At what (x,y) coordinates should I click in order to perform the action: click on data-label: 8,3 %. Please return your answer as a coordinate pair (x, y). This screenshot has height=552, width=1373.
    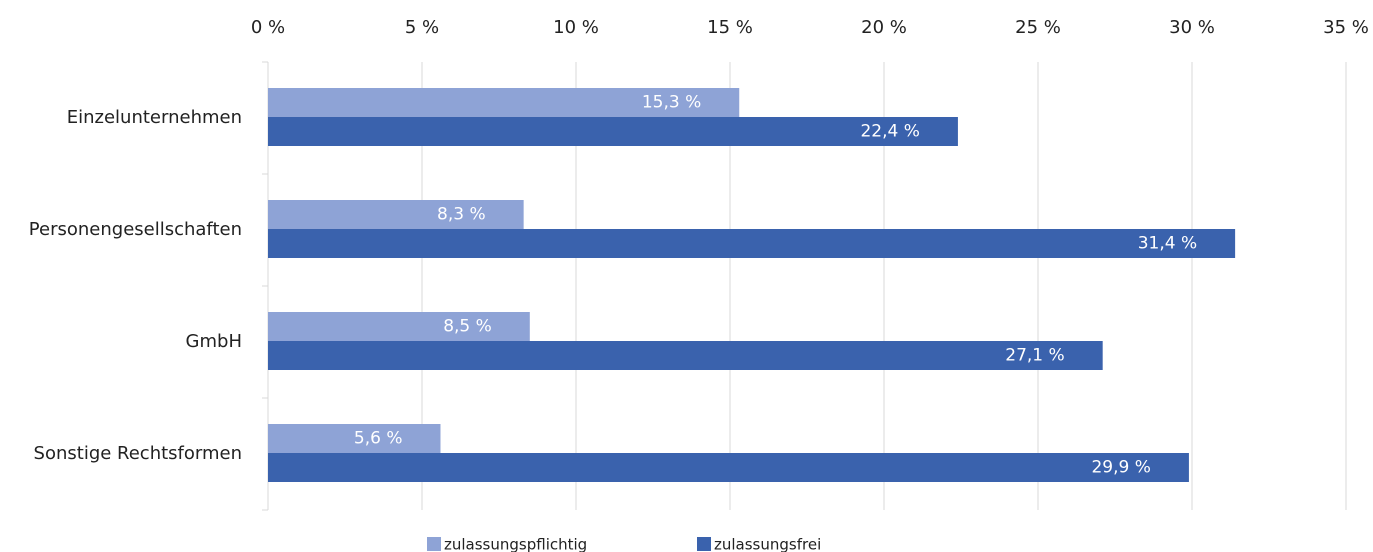
    Looking at the image, I should click on (461, 215).